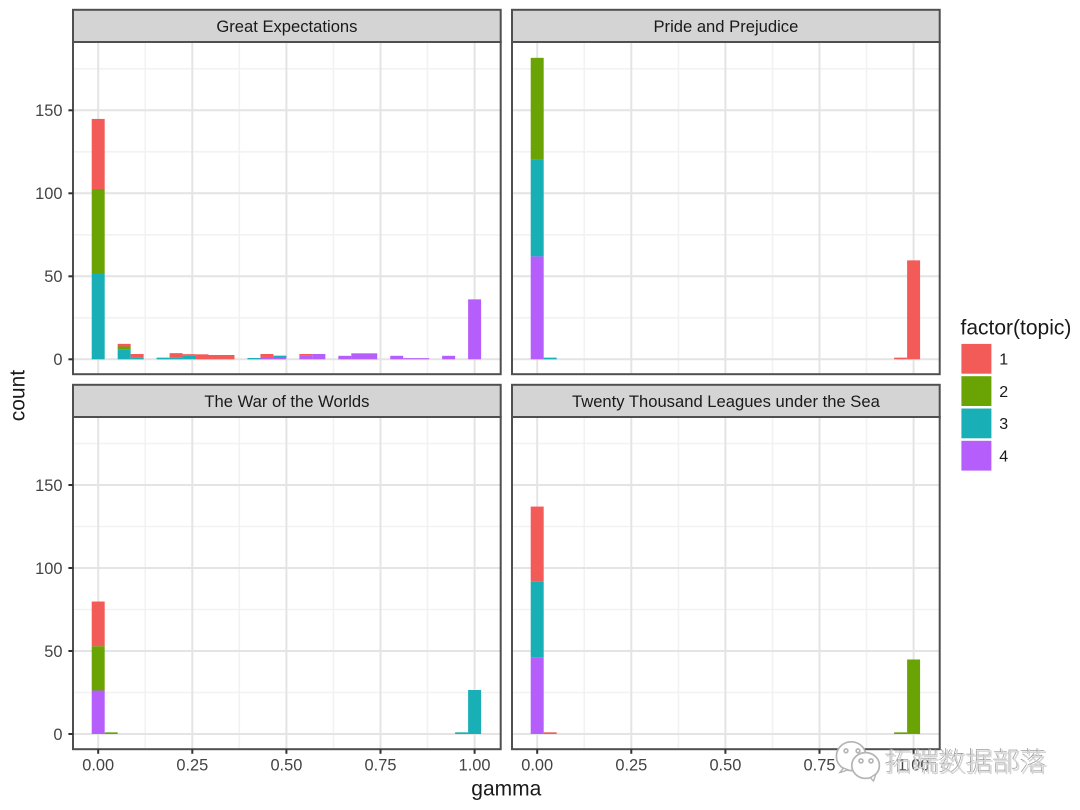  What do you see at coordinates (1003, 424) in the screenshot?
I see `svg-text: 3` at bounding box center [1003, 424].